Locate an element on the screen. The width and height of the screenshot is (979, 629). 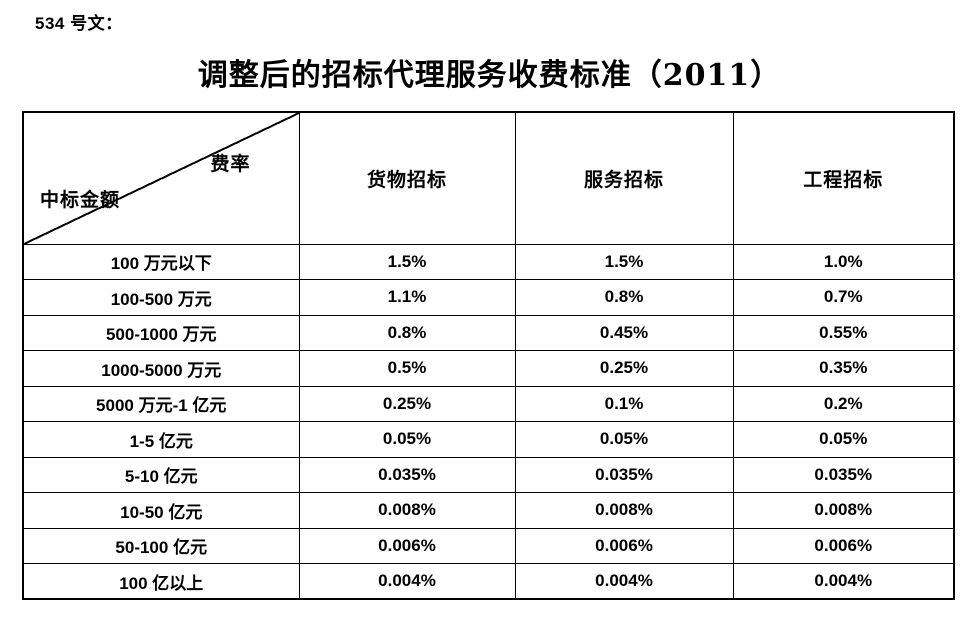
corner-label-rate: 费率 is located at coordinates (230, 164).